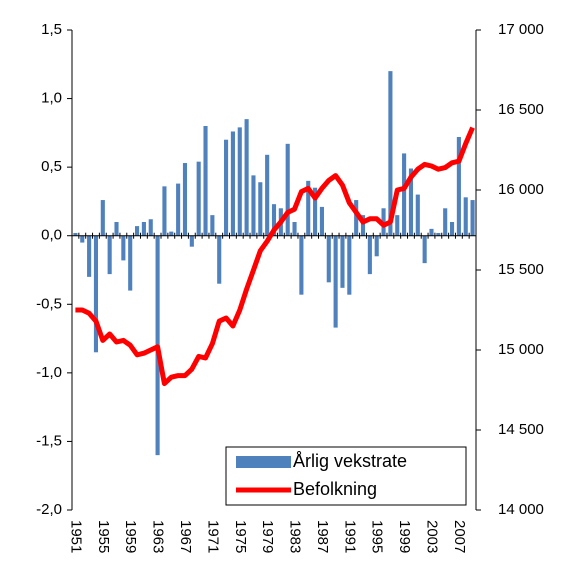  What do you see at coordinates (295, 536) in the screenshot?
I see `x-tick-label: 1983` at bounding box center [295, 536].